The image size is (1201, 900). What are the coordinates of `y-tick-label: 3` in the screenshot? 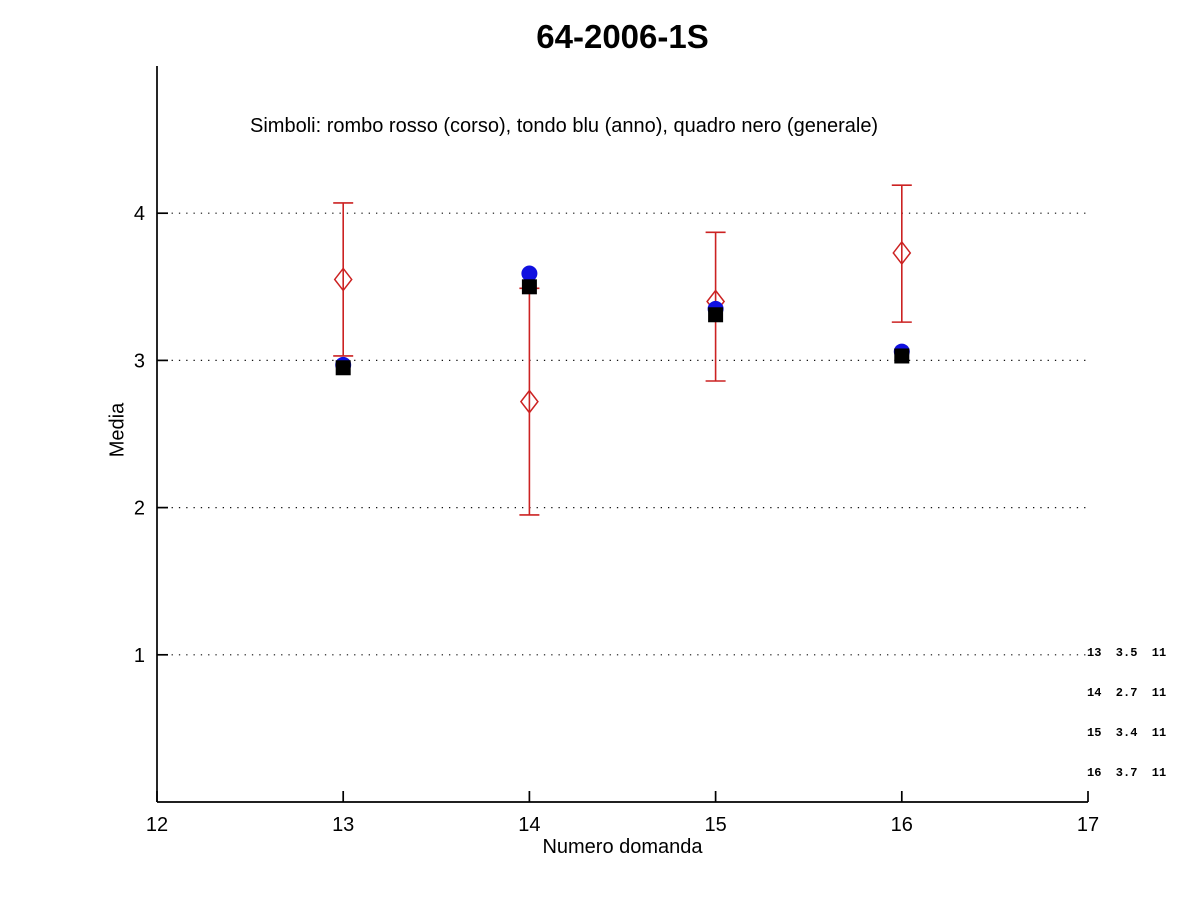 It's located at (139, 361).